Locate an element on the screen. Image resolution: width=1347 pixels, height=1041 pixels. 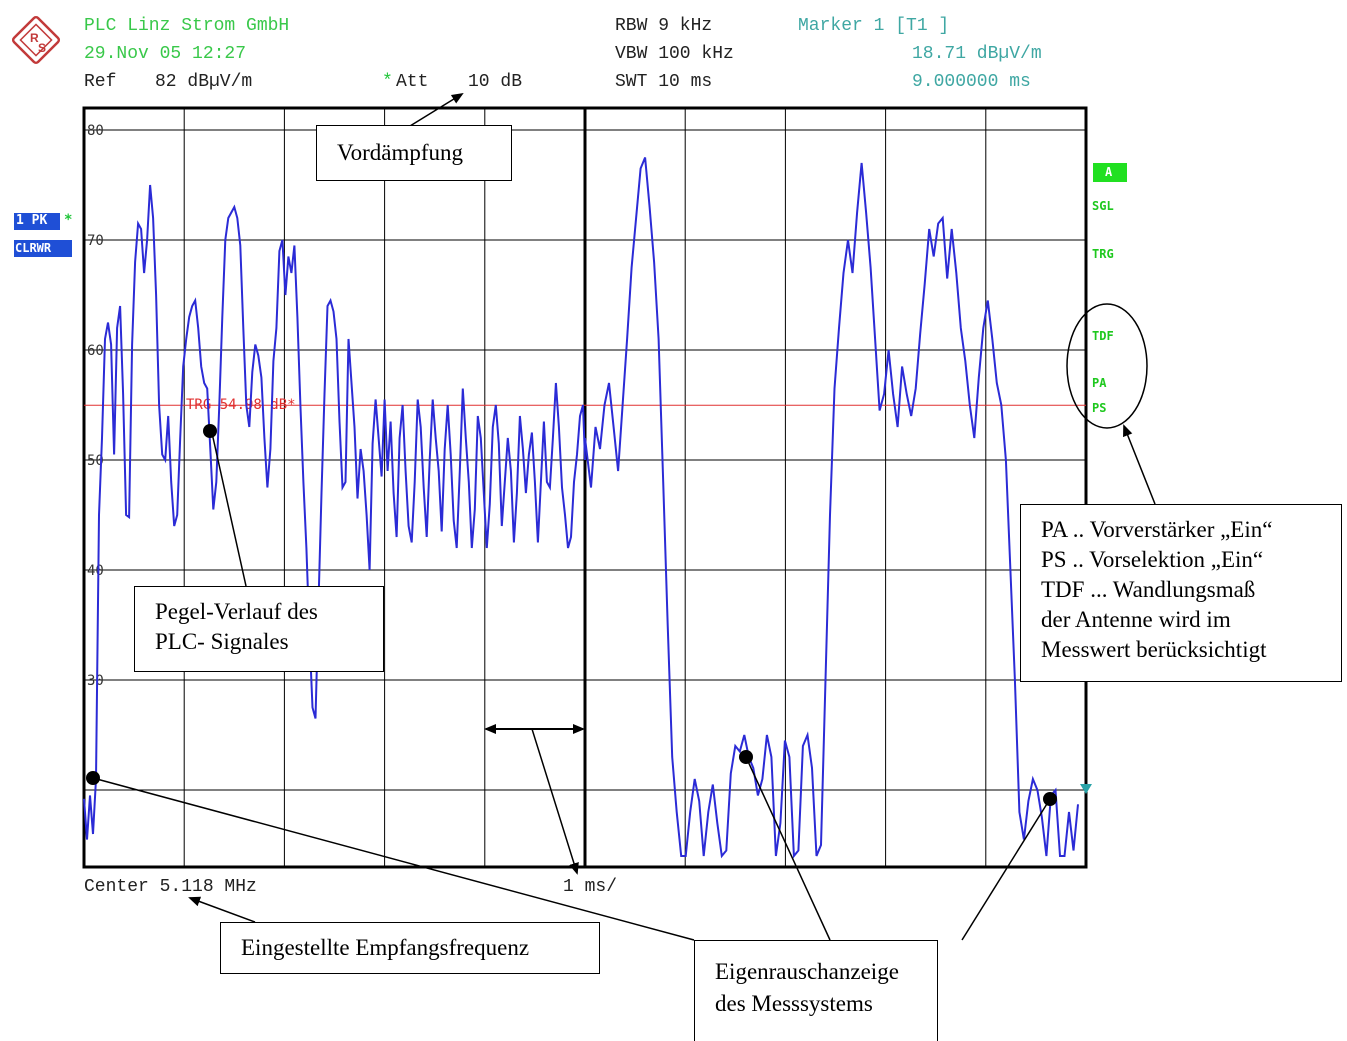
empfang-text: Eingestellte Empfangsfrequenz is located at coordinates (385, 947).